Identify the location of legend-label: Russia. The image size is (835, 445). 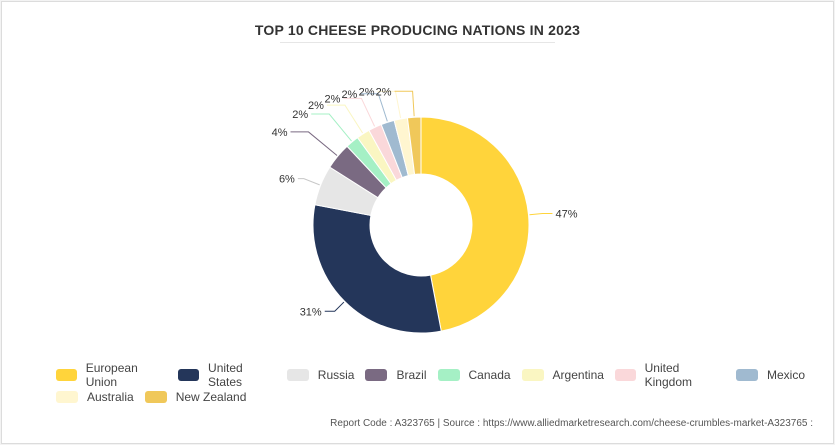
(336, 375).